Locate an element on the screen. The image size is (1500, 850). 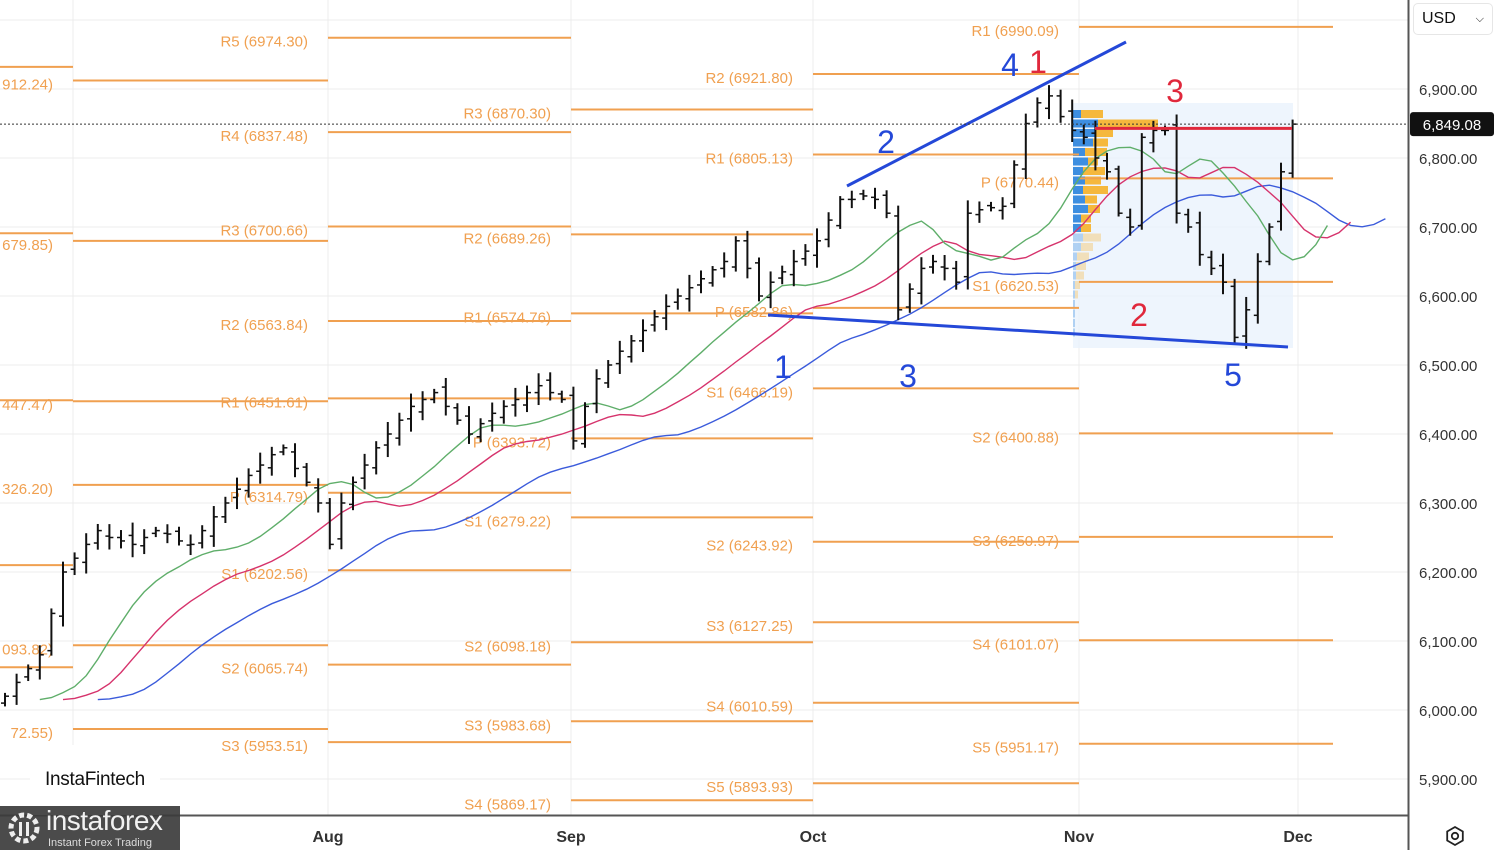
pivot-label: R1 (6805.13) is located at coordinates (749, 158).